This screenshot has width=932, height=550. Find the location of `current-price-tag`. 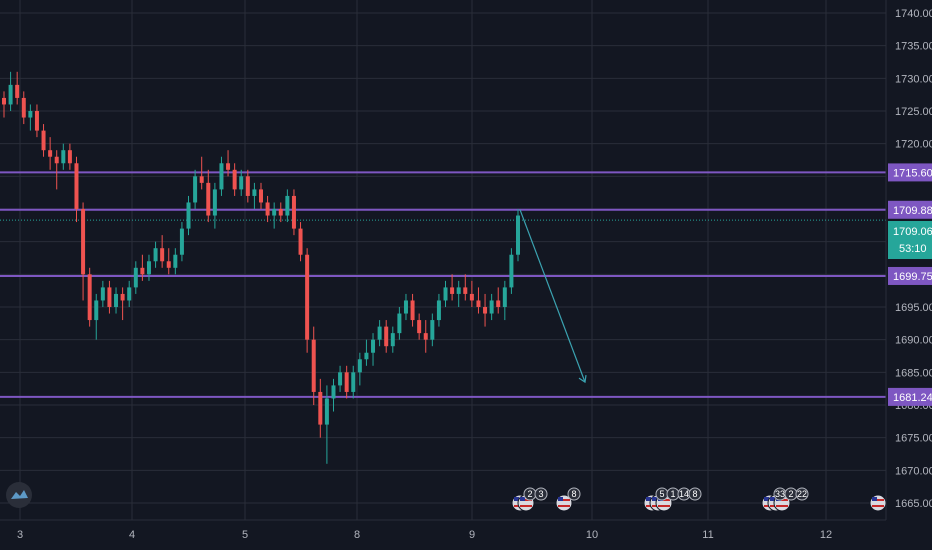

current-price-tag is located at coordinates (910, 240).